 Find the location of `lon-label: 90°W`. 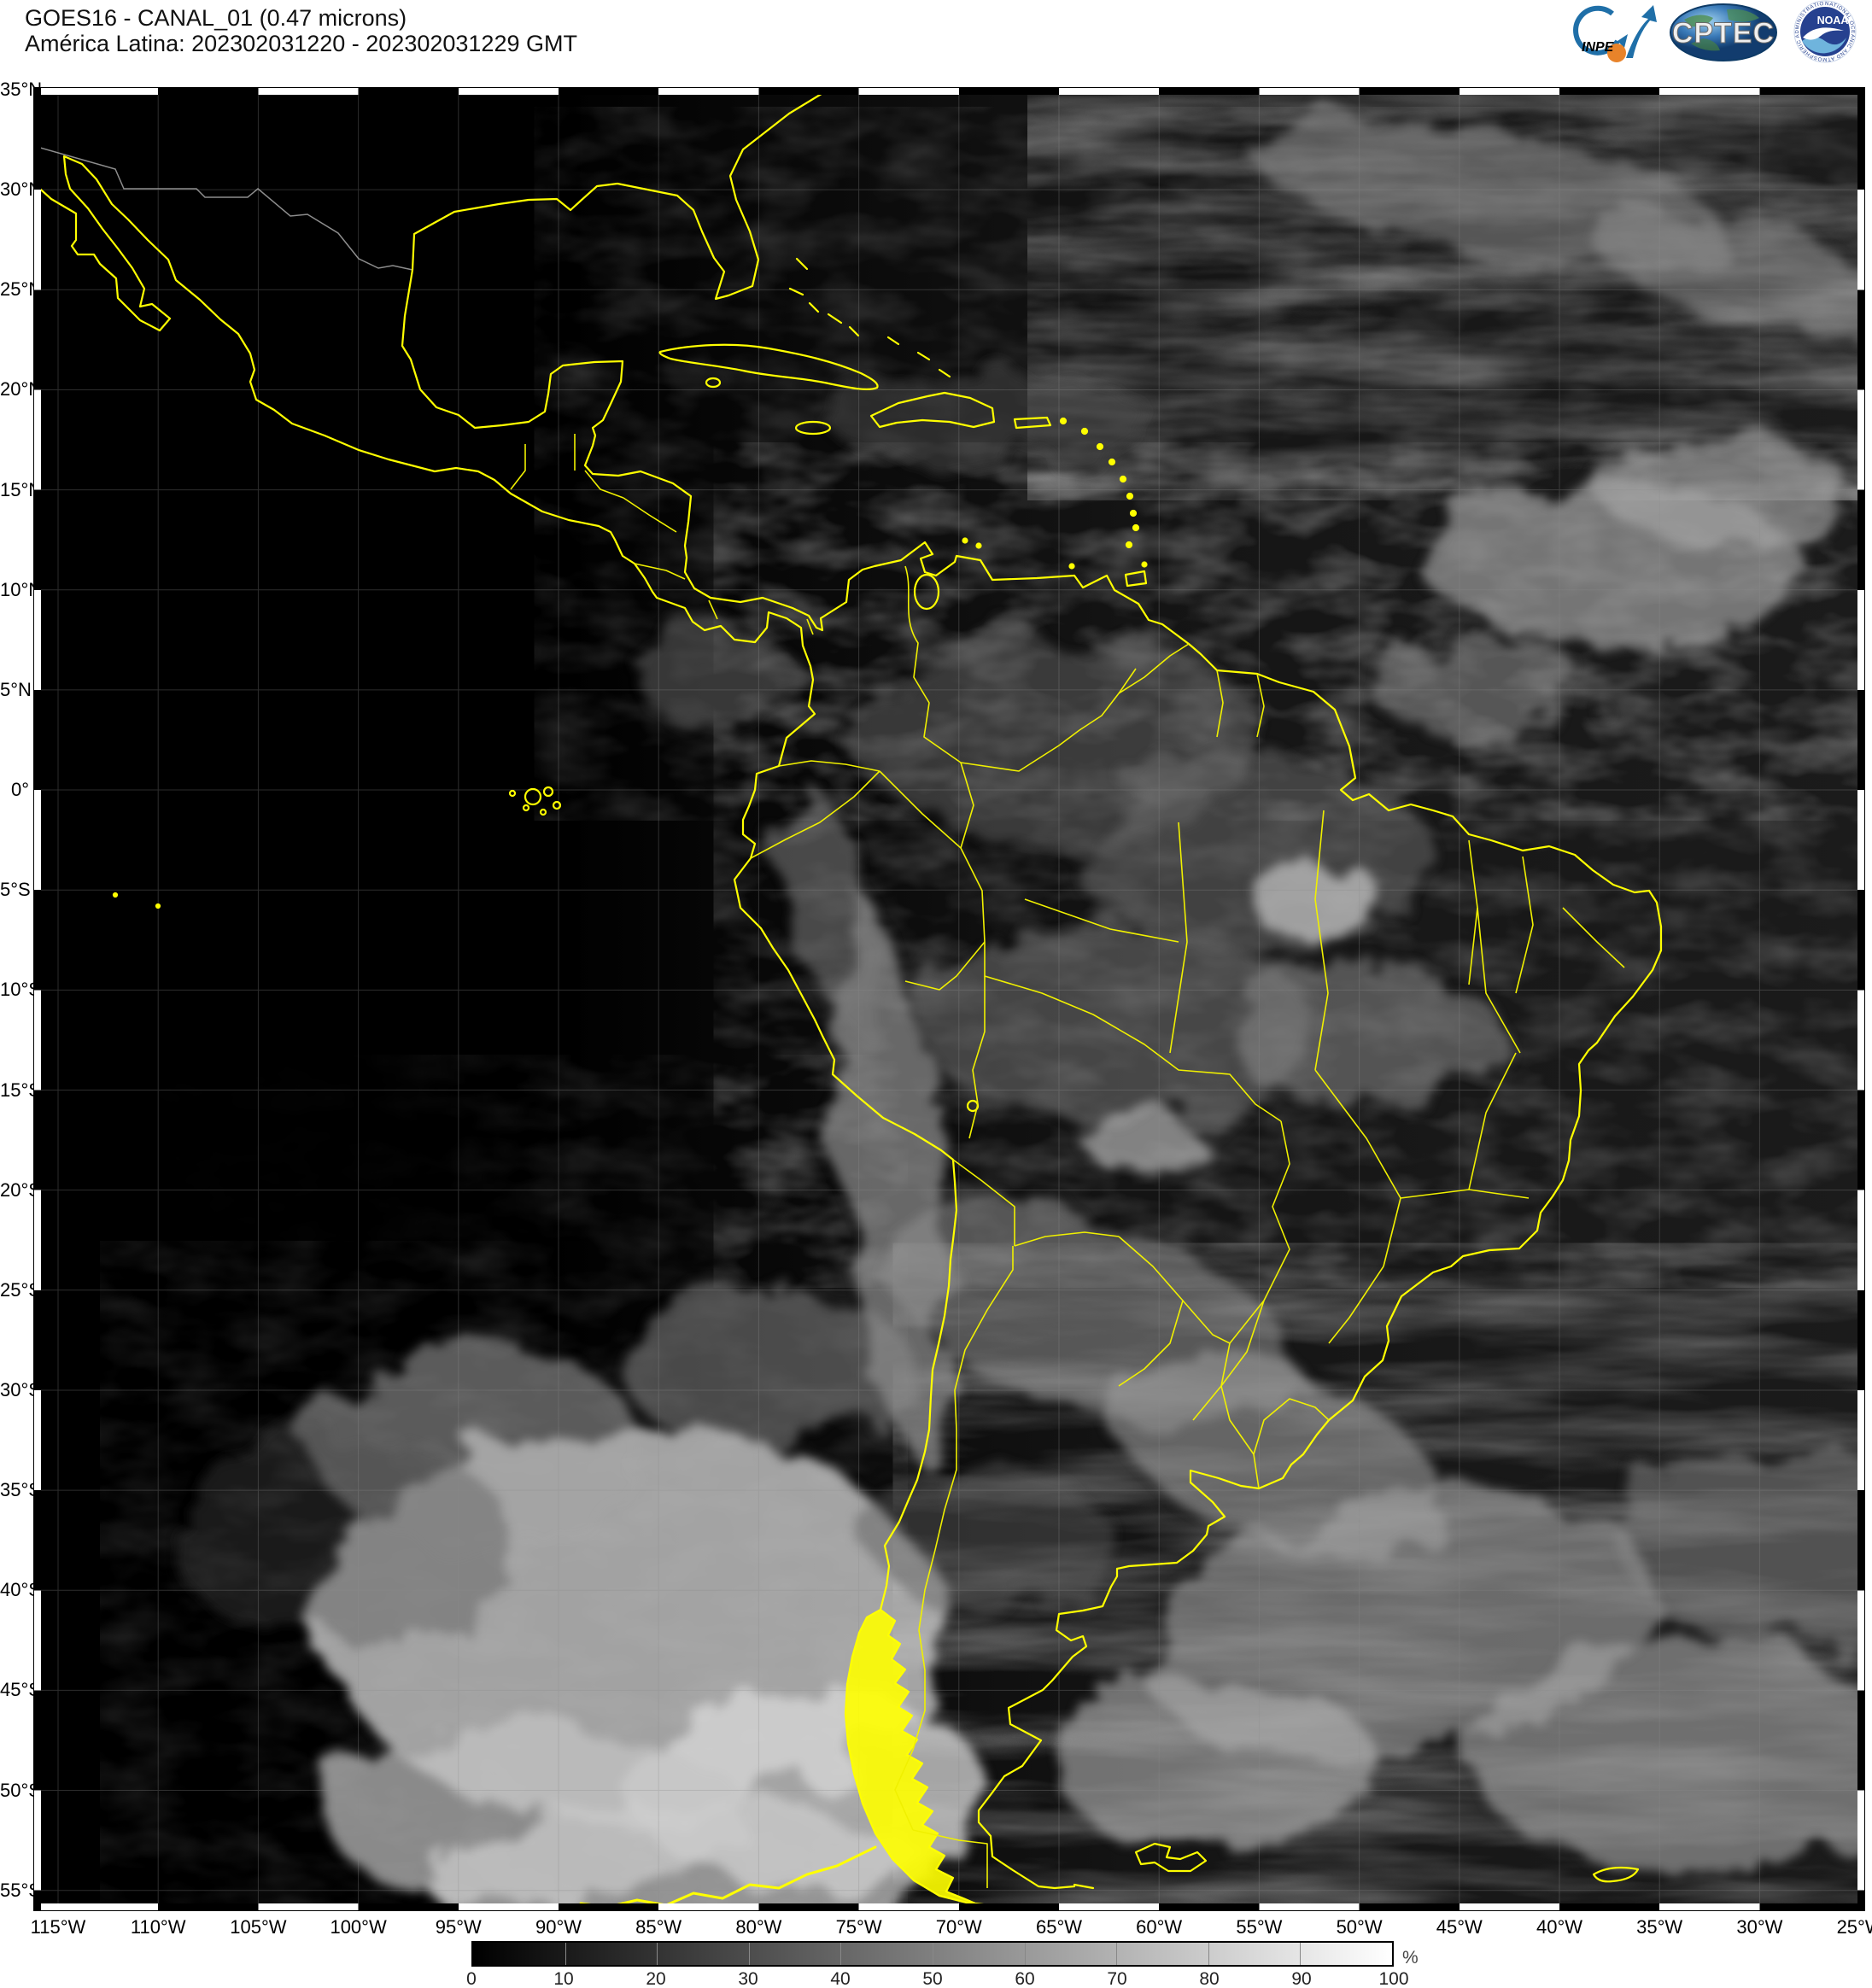

lon-label: 90°W is located at coordinates (558, 1927).